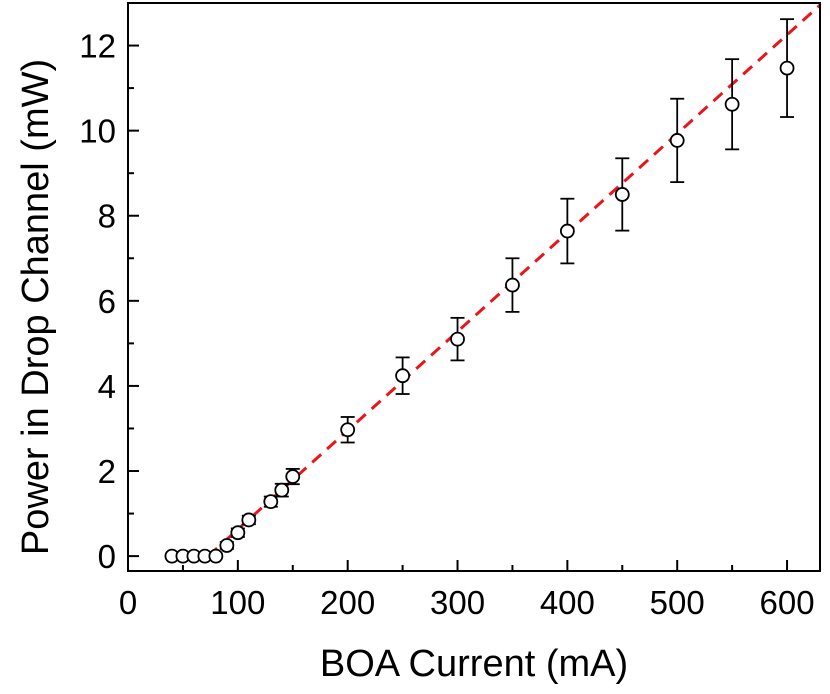 The width and height of the screenshot is (830, 694). Describe the element at coordinates (677, 602) in the screenshot. I see `x-tick-label: 500` at that location.